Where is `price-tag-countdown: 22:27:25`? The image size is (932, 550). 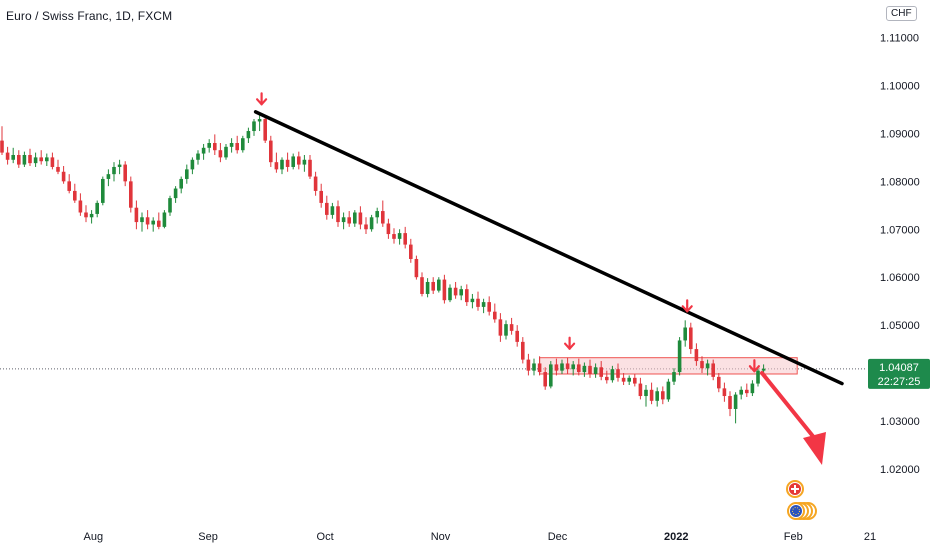
price-tag-countdown: 22:27:25 is located at coordinates (899, 382).